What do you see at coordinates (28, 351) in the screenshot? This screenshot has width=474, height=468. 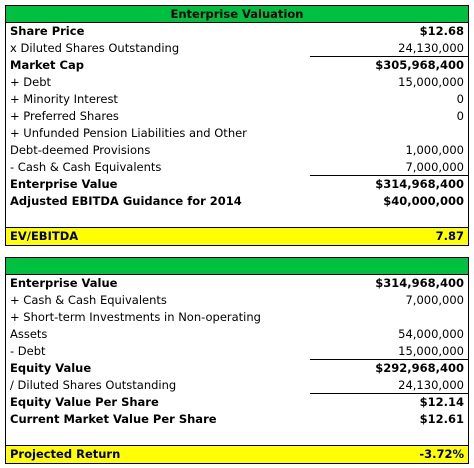 I see `row-label: - Debt` at bounding box center [28, 351].